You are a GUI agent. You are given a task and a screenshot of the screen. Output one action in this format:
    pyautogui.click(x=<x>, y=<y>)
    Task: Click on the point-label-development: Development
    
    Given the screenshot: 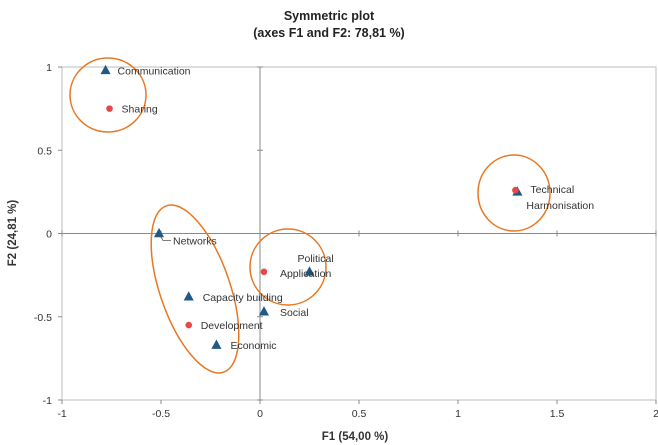 What is the action you would take?
    pyautogui.click(x=232, y=326)
    